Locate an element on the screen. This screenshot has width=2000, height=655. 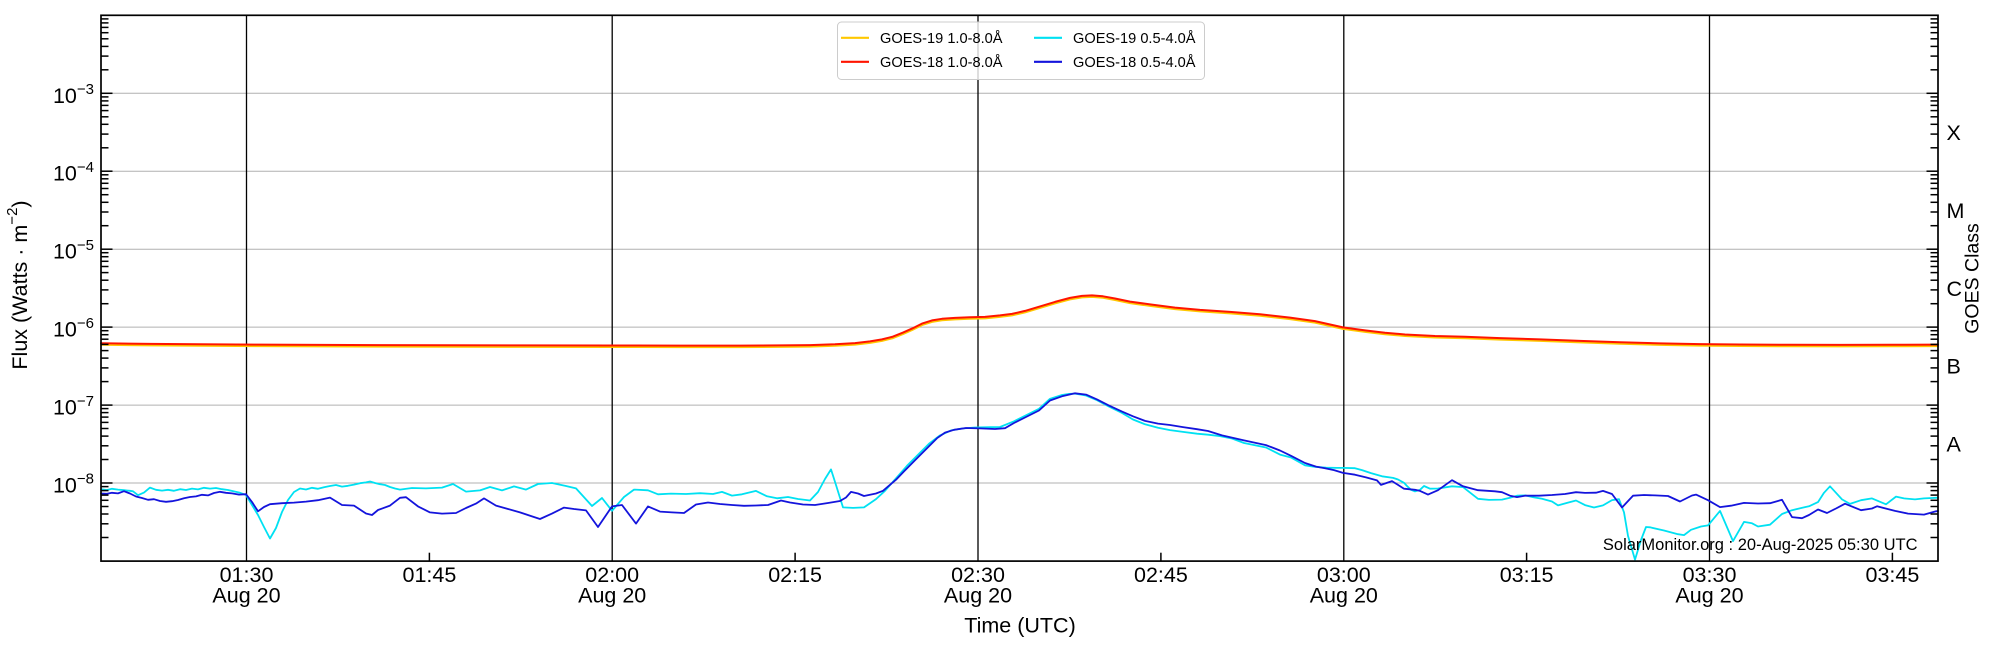
svg-text: 02:45 is located at coordinates (1161, 575).